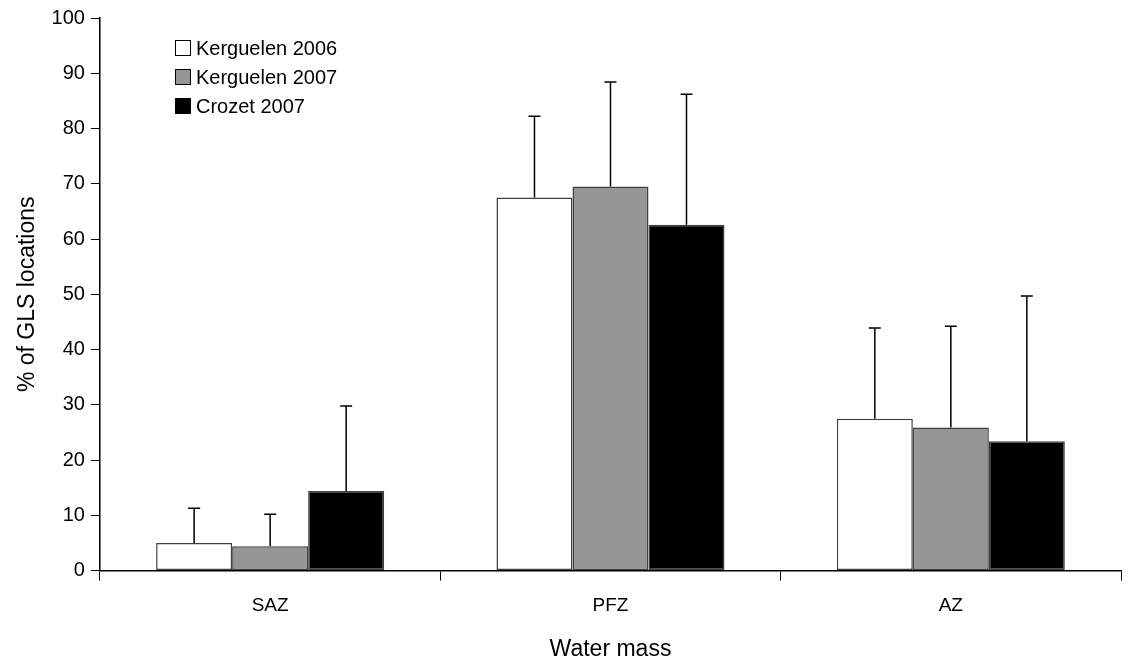 The width and height of the screenshot is (1141, 672). I want to click on y-tick-label: 70, so click(73, 182).